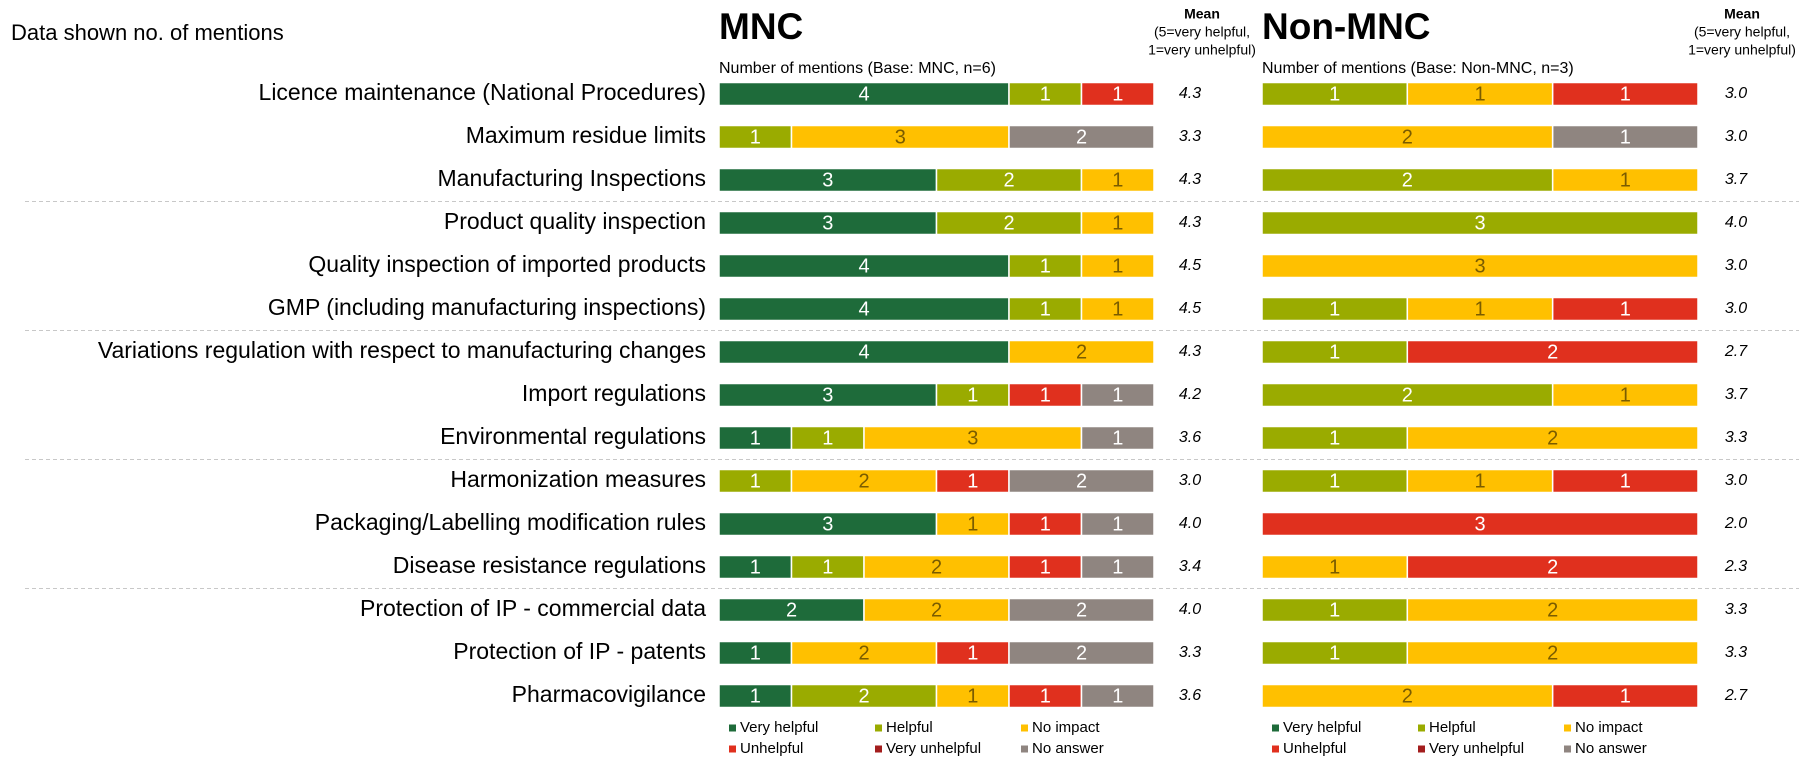  I want to click on category-label: Protection of IP - commercial data, so click(533, 608).